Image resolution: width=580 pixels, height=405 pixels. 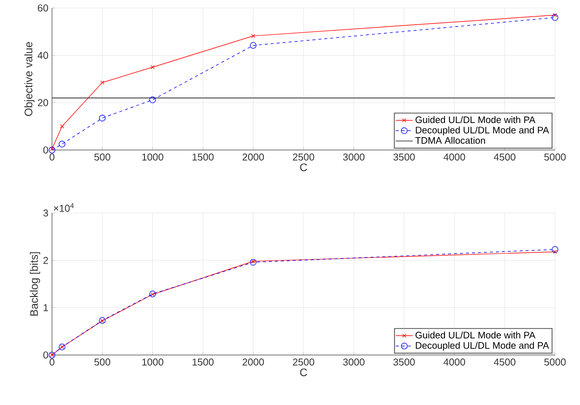 I want to click on legend-label: TDMA Allocation, so click(x=450, y=140).